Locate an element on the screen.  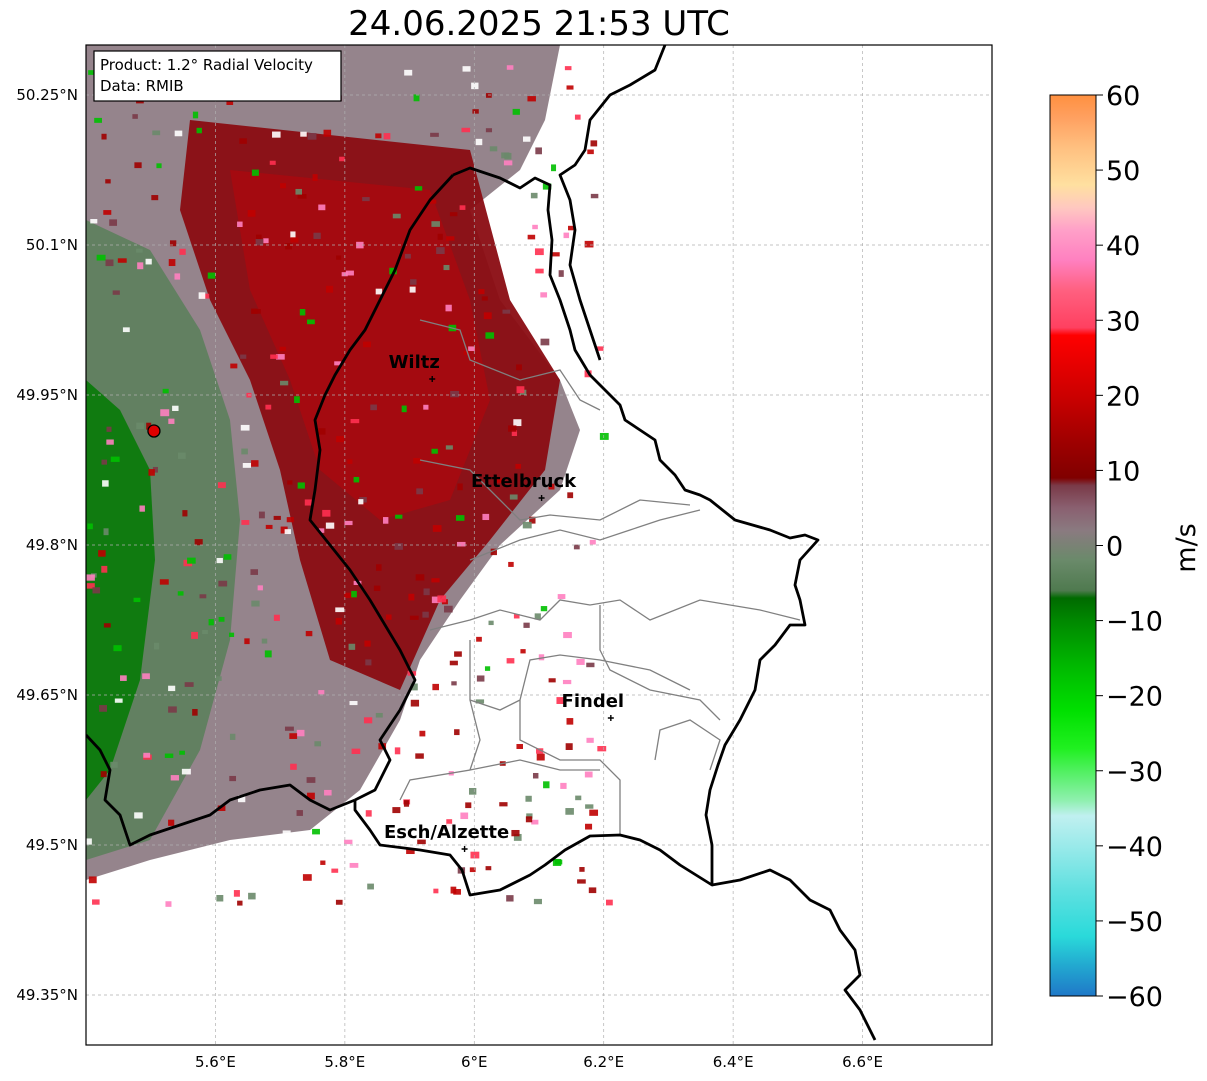
lon-tick-label: 6.4°E is located at coordinates (733, 1062).